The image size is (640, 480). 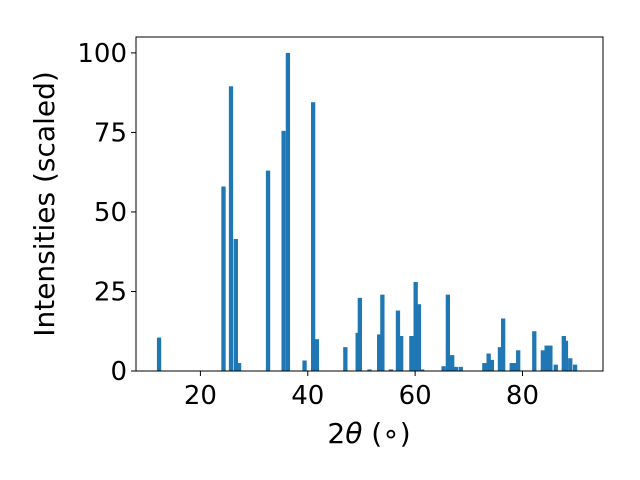 I want to click on x-tick-label: 60, so click(x=415, y=396).